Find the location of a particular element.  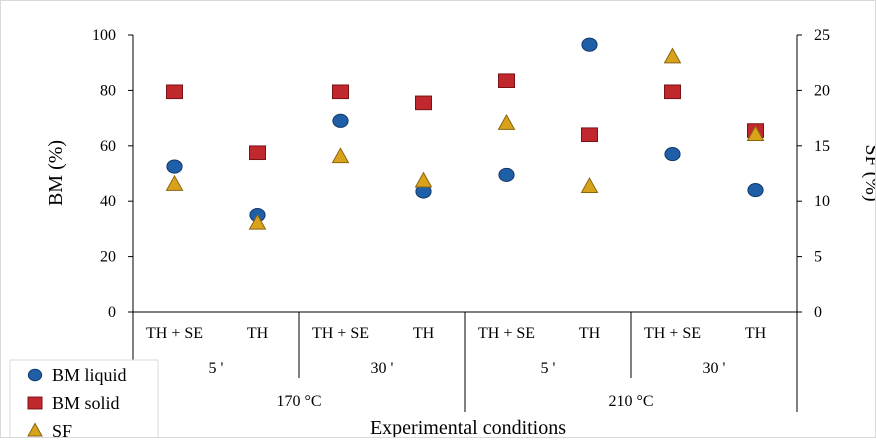

temperature-group-label: 210 °C is located at coordinates (630, 401).